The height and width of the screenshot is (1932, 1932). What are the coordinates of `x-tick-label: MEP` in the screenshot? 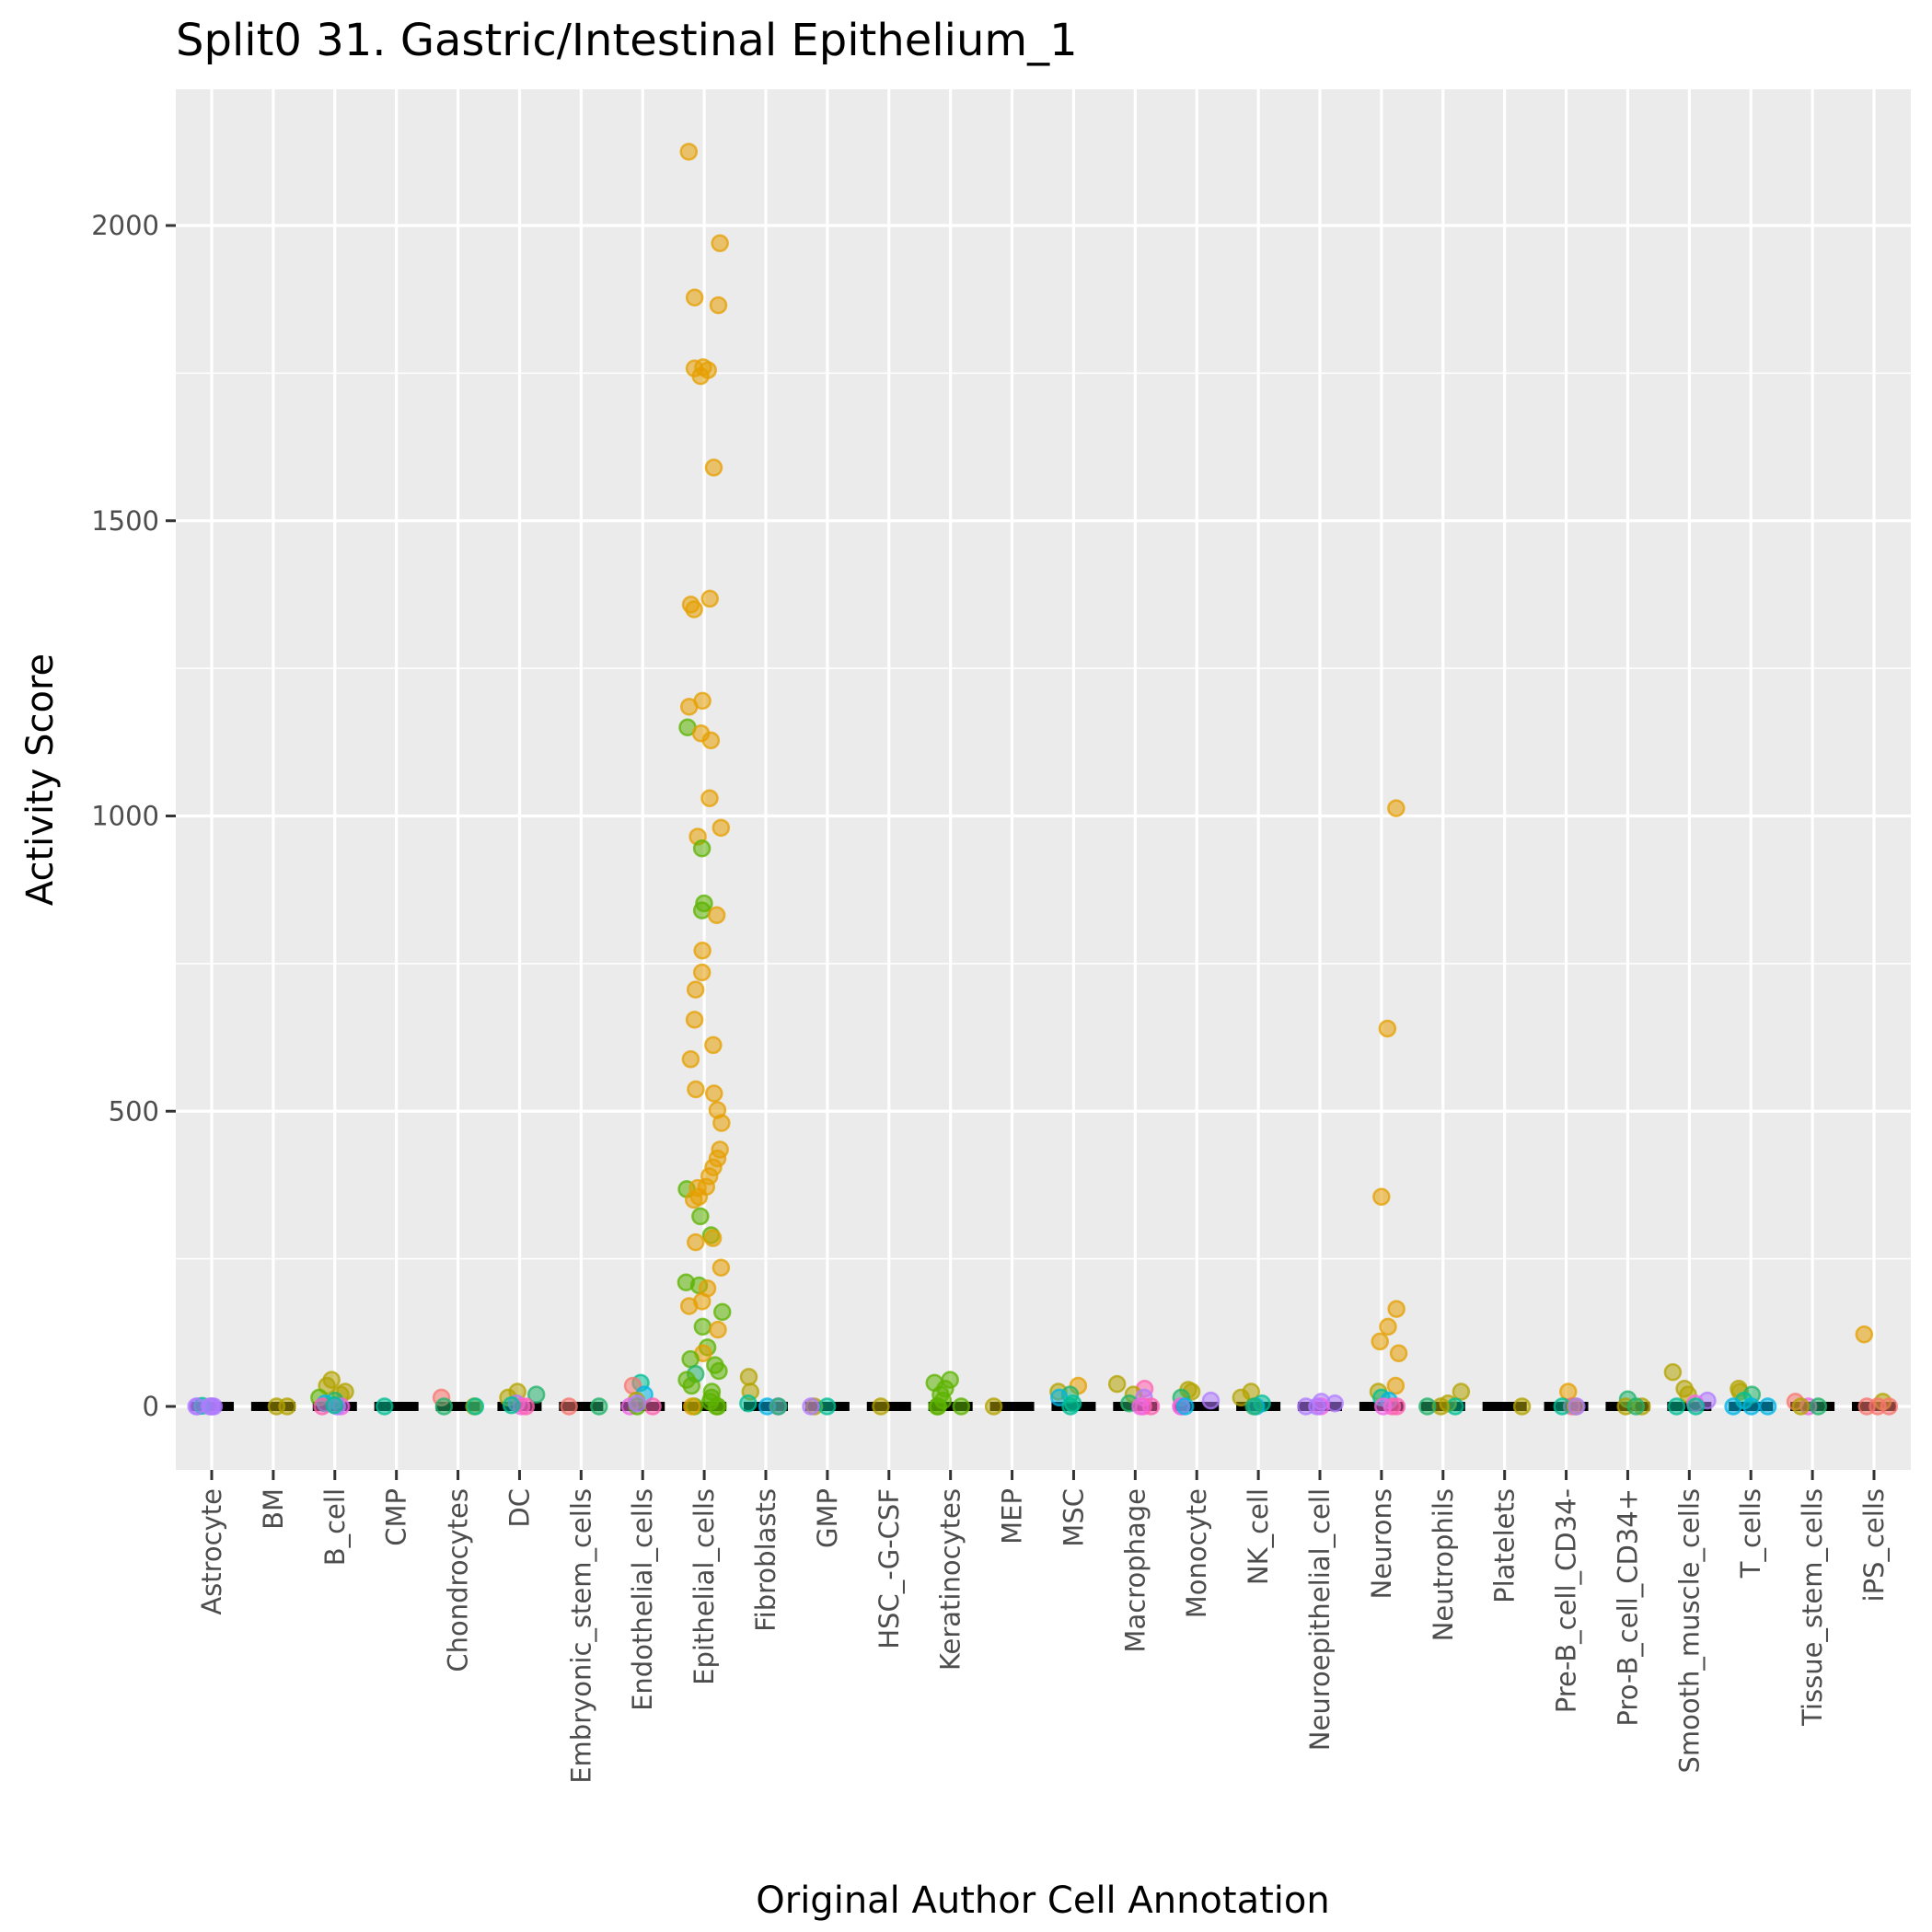 It's located at (1012, 1516).